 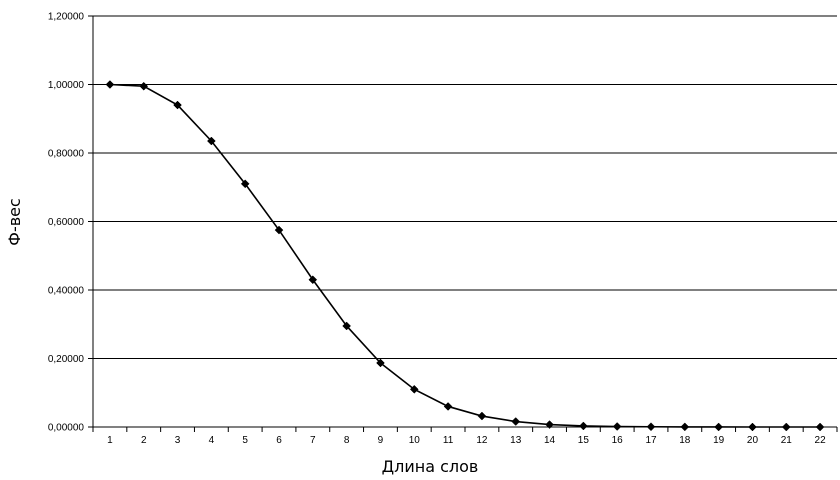 I want to click on y-tick-label: 1,20000, so click(x=66, y=17).